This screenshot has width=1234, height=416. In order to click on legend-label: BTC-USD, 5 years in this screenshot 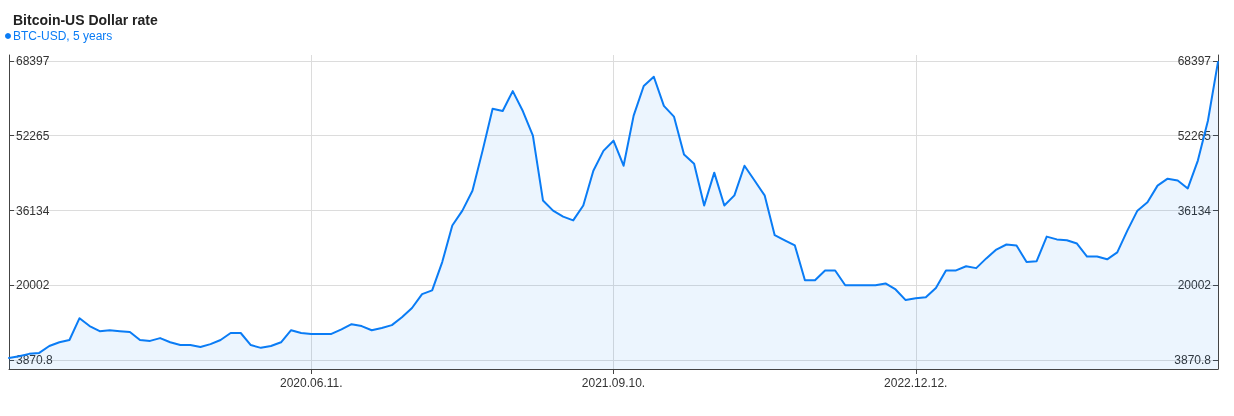, I will do `click(63, 36)`.